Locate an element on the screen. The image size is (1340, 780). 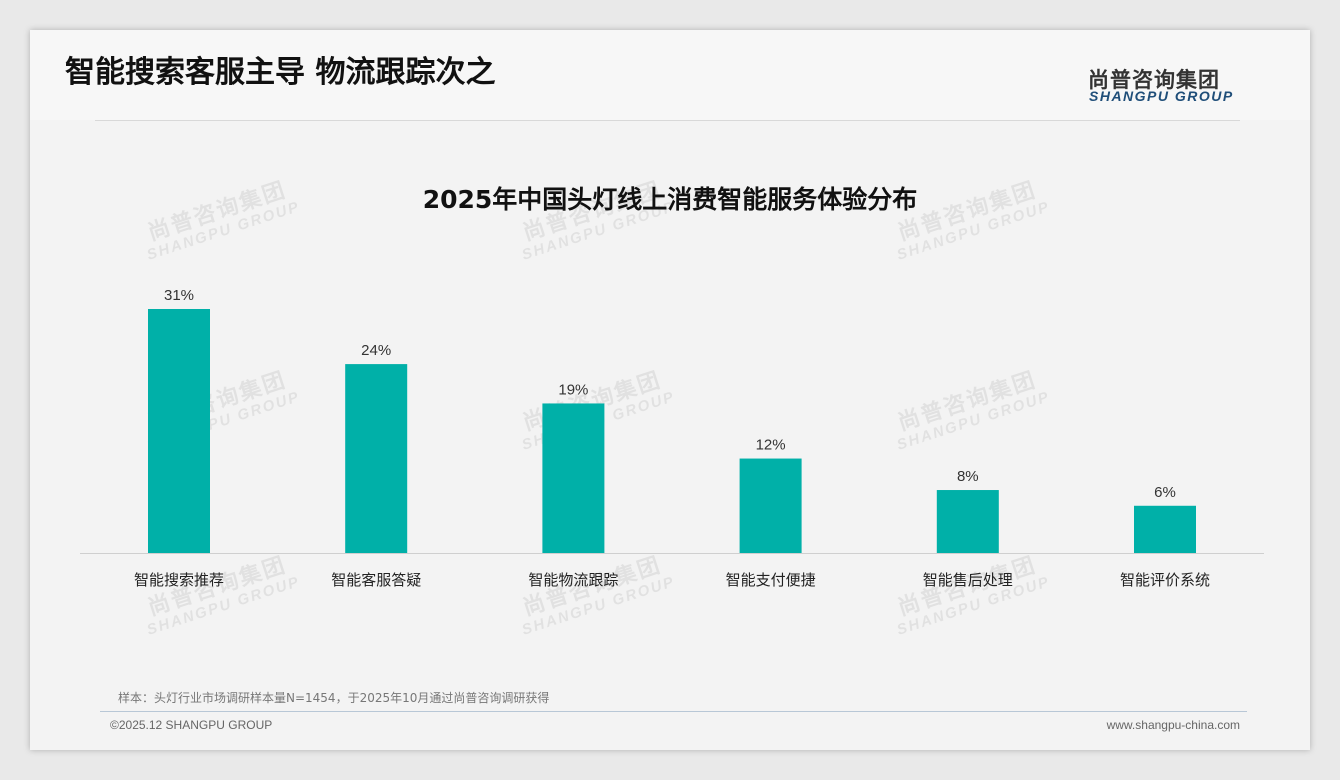
footer-divider is located at coordinates (673, 711).